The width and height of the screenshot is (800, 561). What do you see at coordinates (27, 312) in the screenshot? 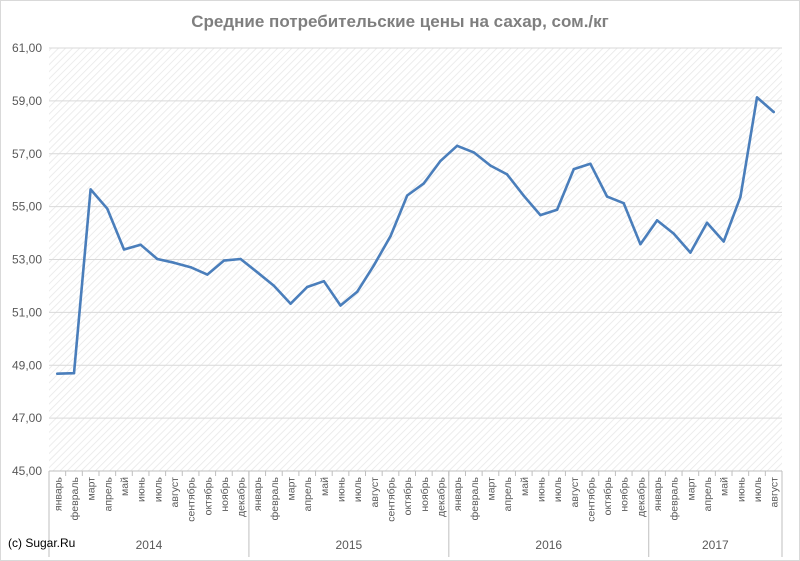
I see `y-tick-label: 51,00` at bounding box center [27, 312].